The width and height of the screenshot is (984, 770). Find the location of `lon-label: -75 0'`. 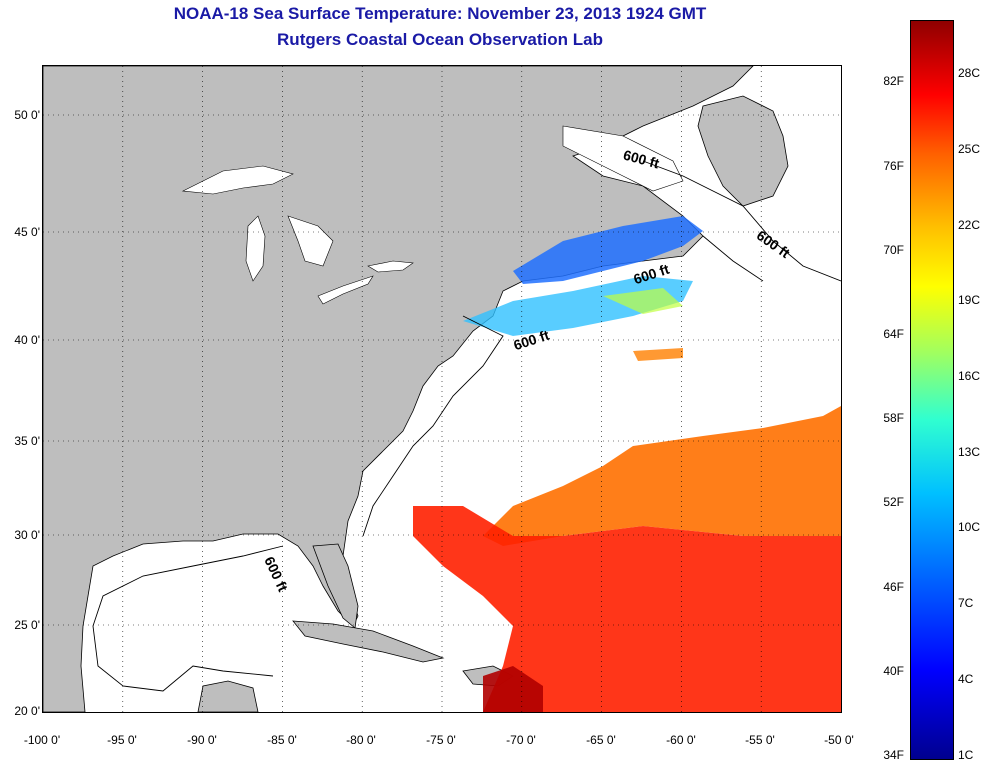

lon-label: -75 0' is located at coordinates (441, 740).